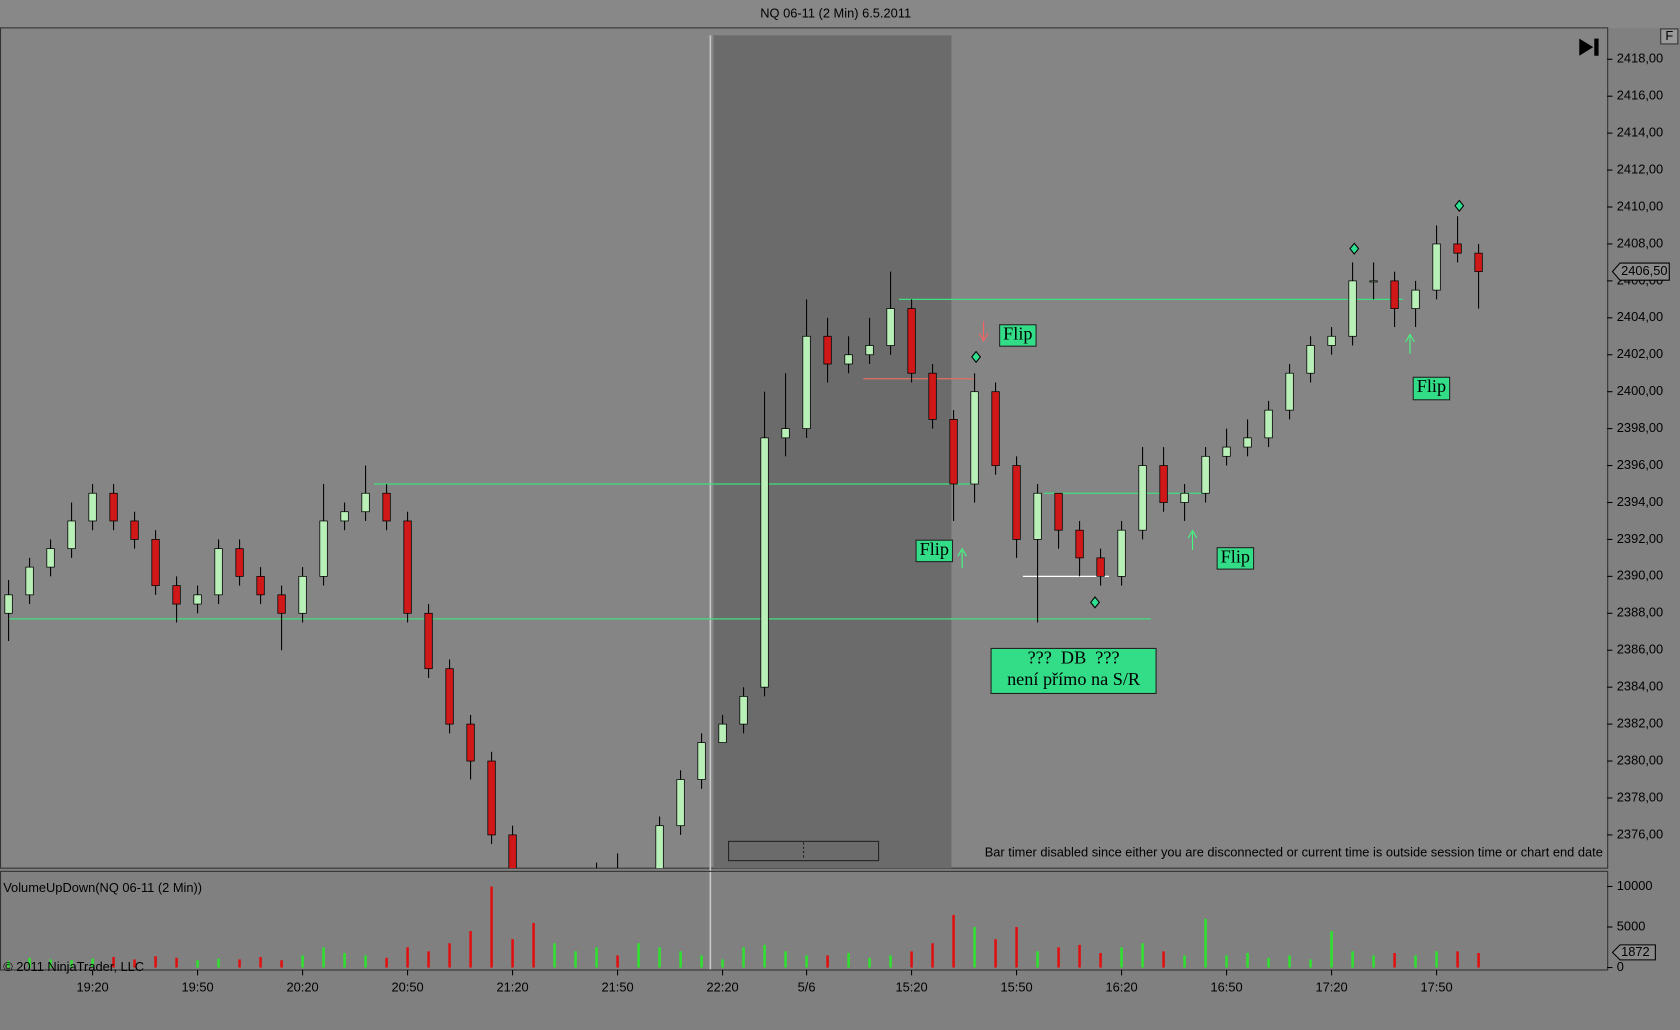 This screenshot has height=1030, width=1680. I want to click on last-price-marker, so click(1640, 271).